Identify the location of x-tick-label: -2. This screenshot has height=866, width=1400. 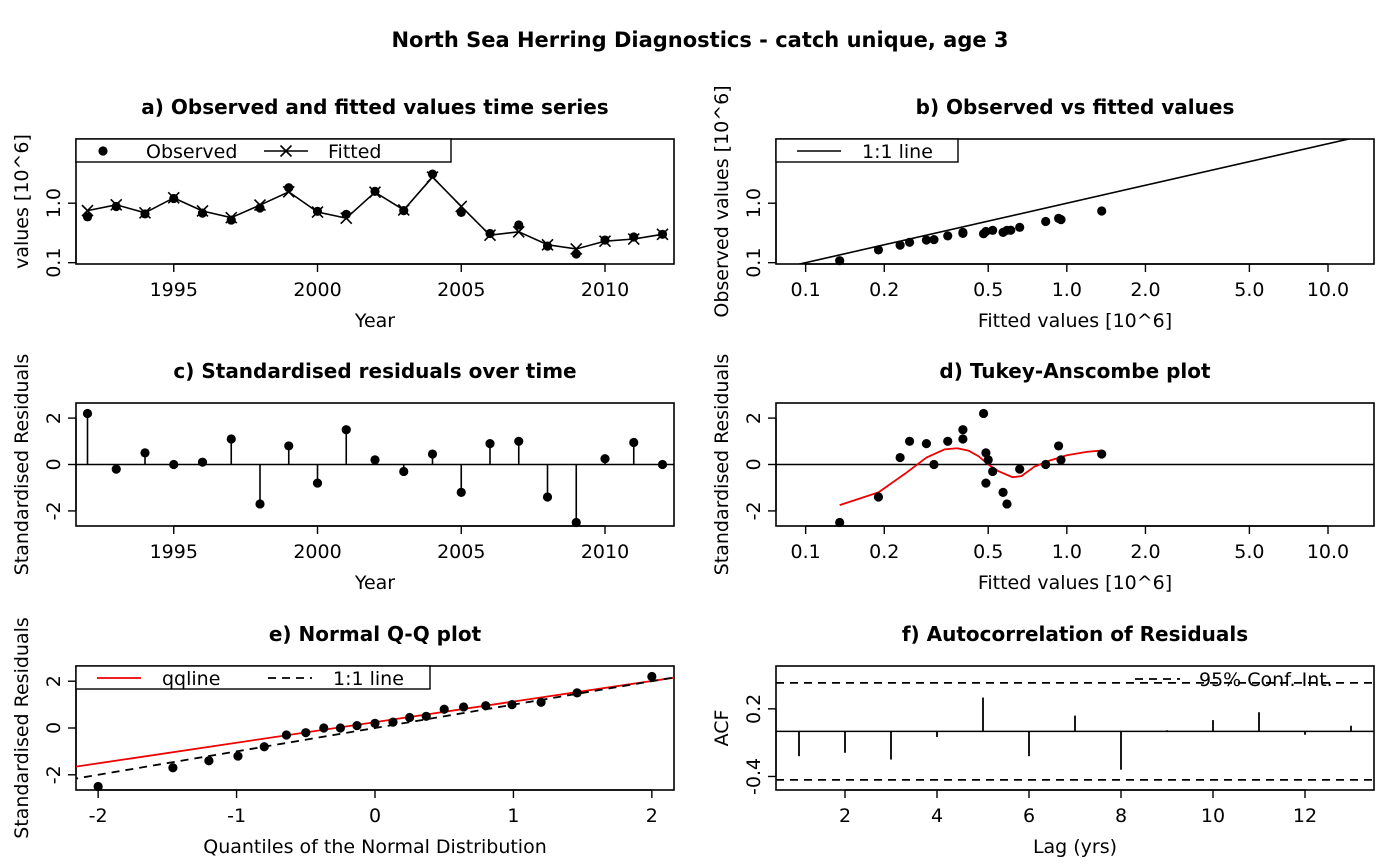
(98, 816).